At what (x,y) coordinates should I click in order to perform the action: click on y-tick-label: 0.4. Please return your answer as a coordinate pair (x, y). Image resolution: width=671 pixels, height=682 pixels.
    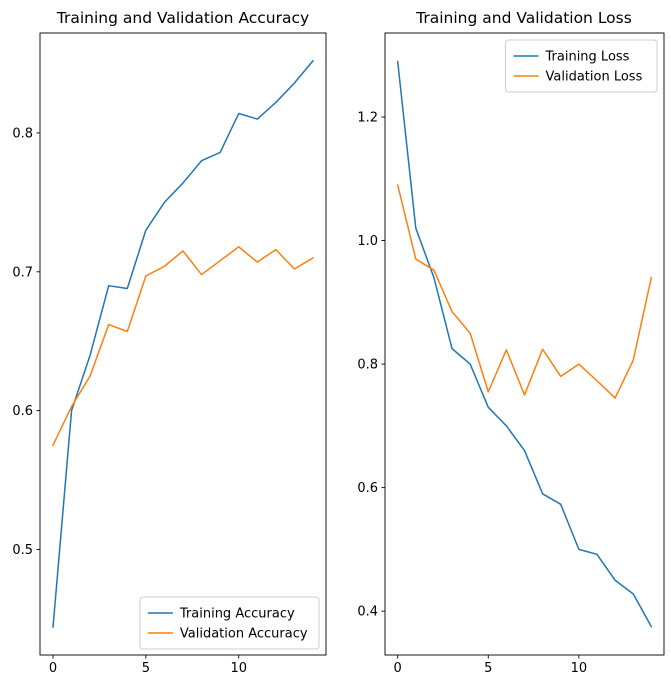
    Looking at the image, I should click on (367, 612).